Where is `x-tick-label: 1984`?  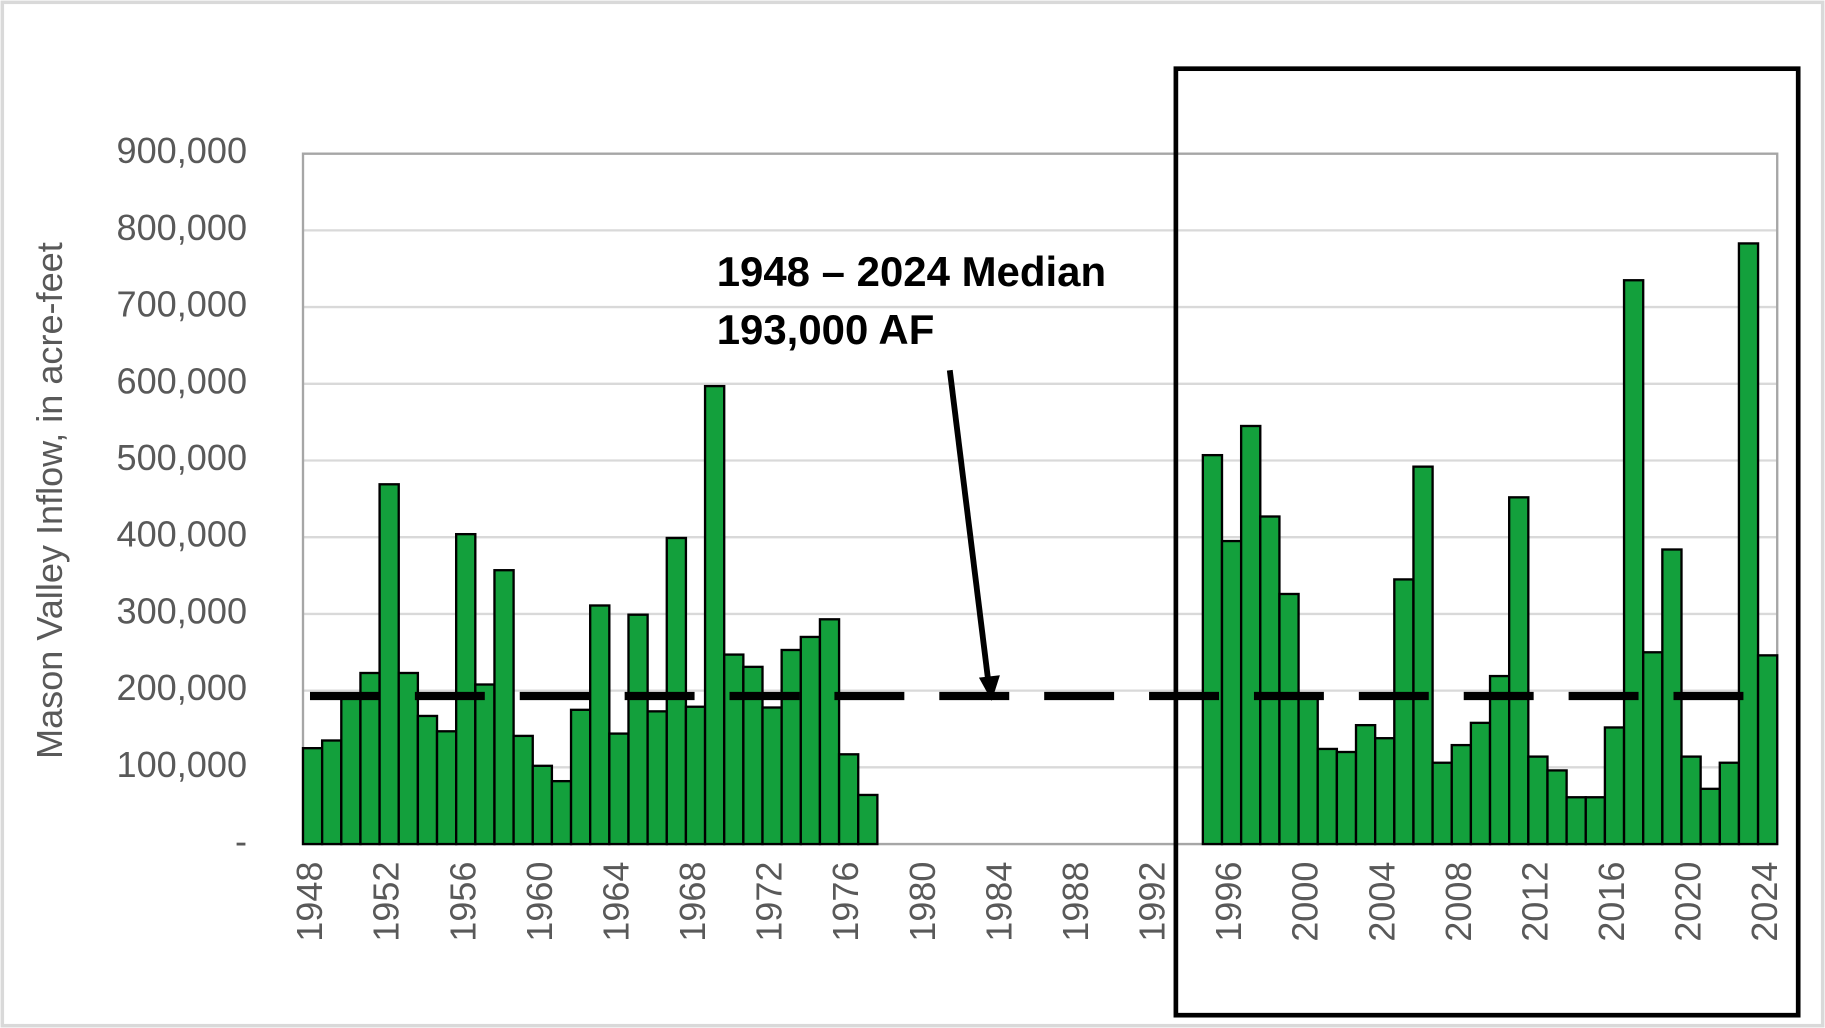
x-tick-label: 1984 is located at coordinates (998, 902).